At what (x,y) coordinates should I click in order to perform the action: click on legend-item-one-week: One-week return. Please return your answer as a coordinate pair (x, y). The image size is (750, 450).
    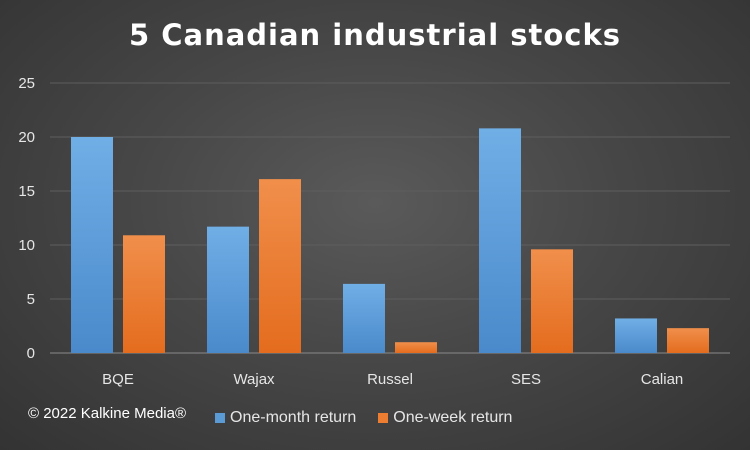
    Looking at the image, I should click on (445, 418).